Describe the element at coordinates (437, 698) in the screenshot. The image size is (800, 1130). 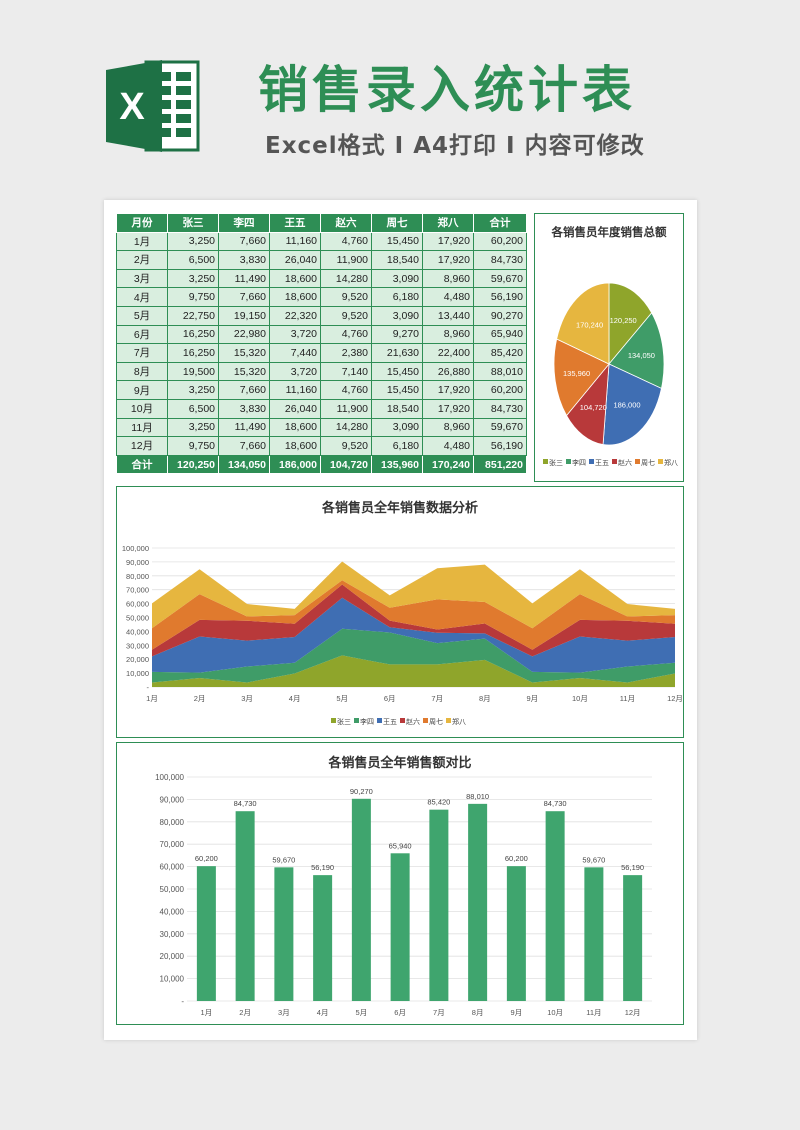
I see `x-tick-label: 7月` at that location.